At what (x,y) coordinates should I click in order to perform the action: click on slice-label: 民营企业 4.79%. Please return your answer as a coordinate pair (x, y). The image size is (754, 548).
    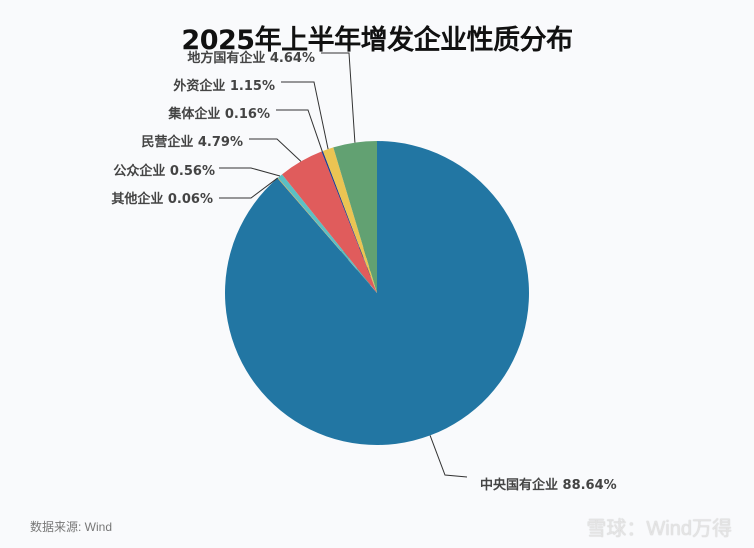
    Looking at the image, I should click on (192, 142).